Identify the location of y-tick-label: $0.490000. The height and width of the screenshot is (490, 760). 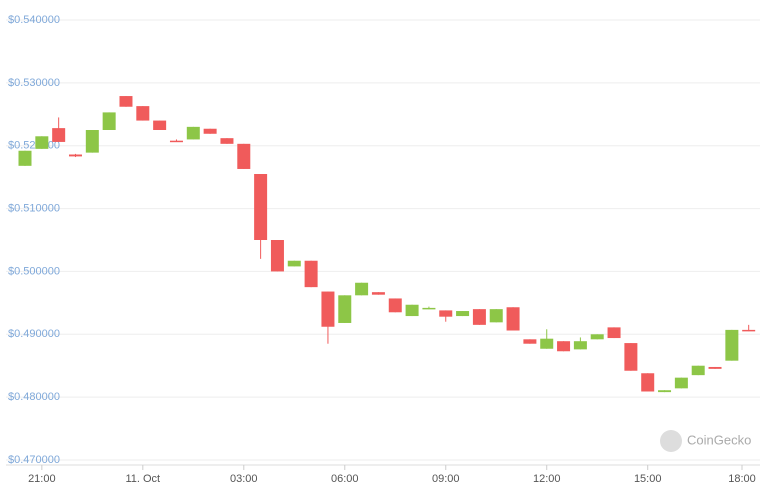
(34, 334).